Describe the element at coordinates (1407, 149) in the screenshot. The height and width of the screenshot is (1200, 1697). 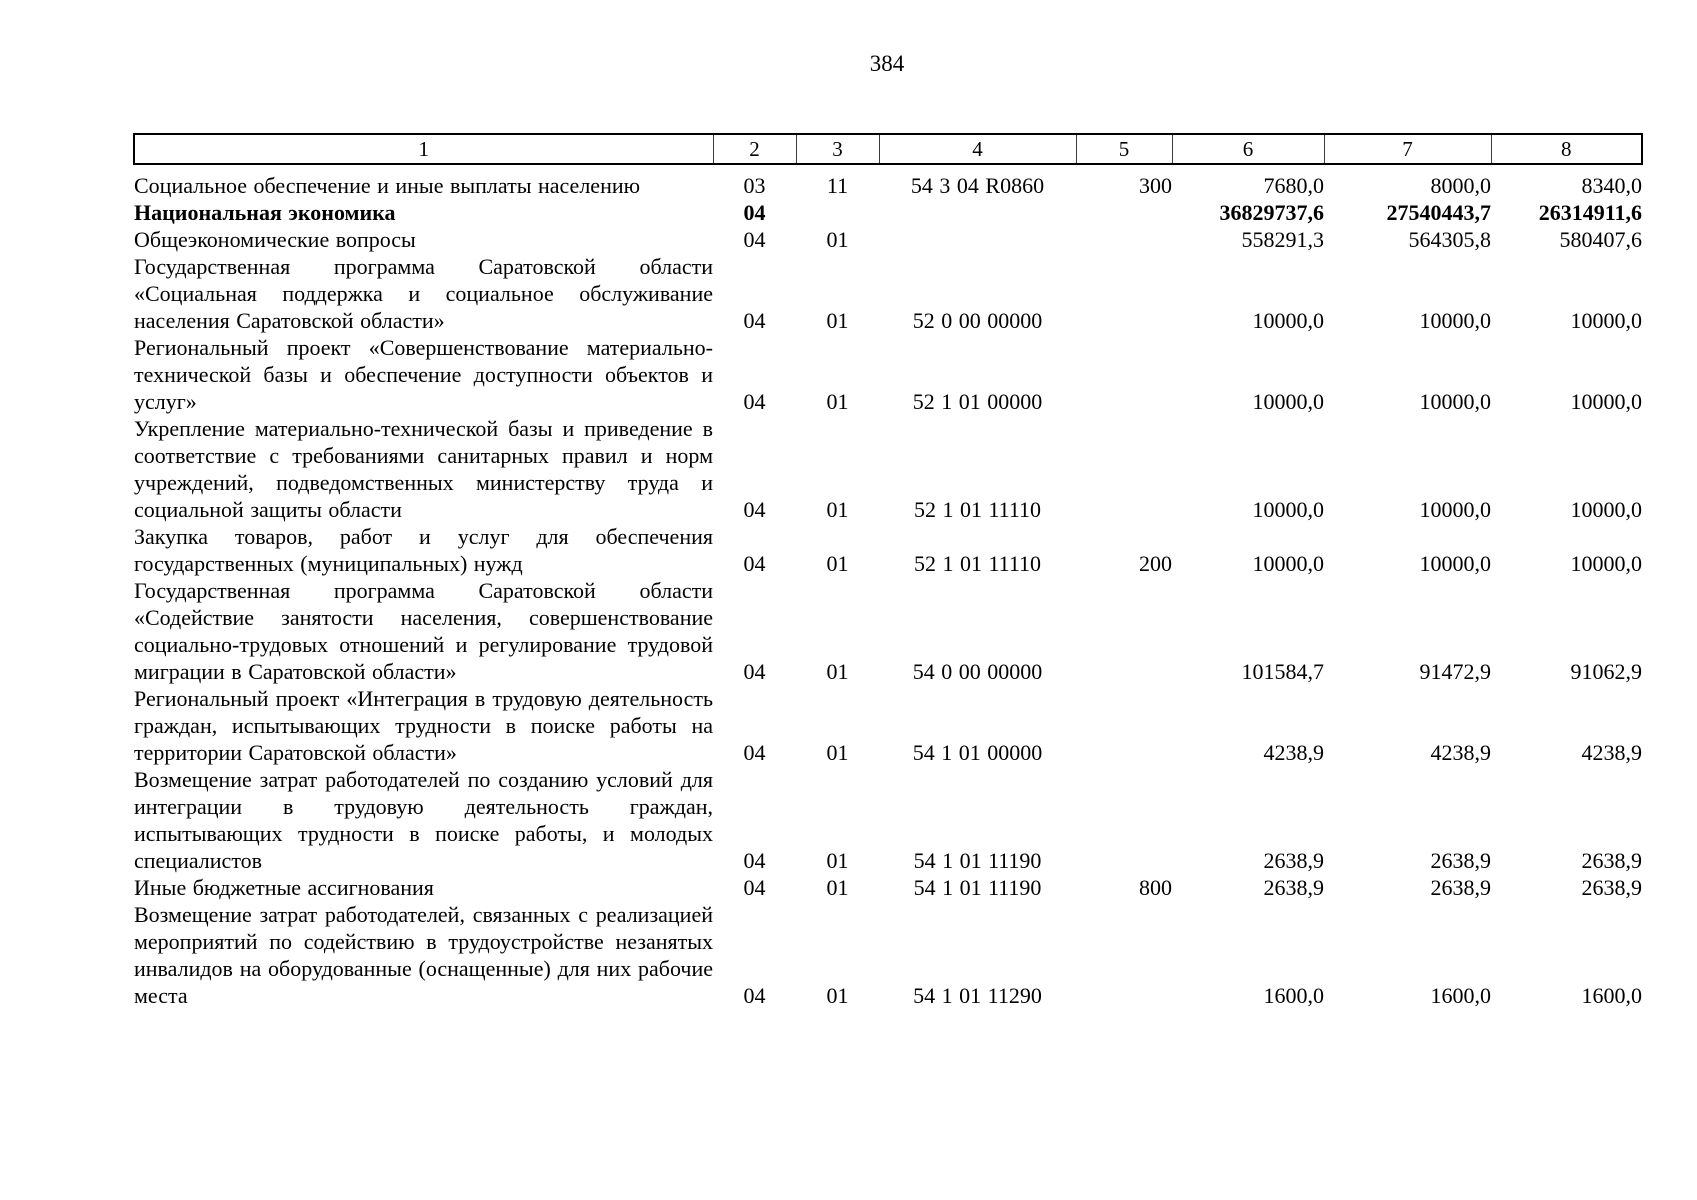
I see `header-col-7: 7` at that location.